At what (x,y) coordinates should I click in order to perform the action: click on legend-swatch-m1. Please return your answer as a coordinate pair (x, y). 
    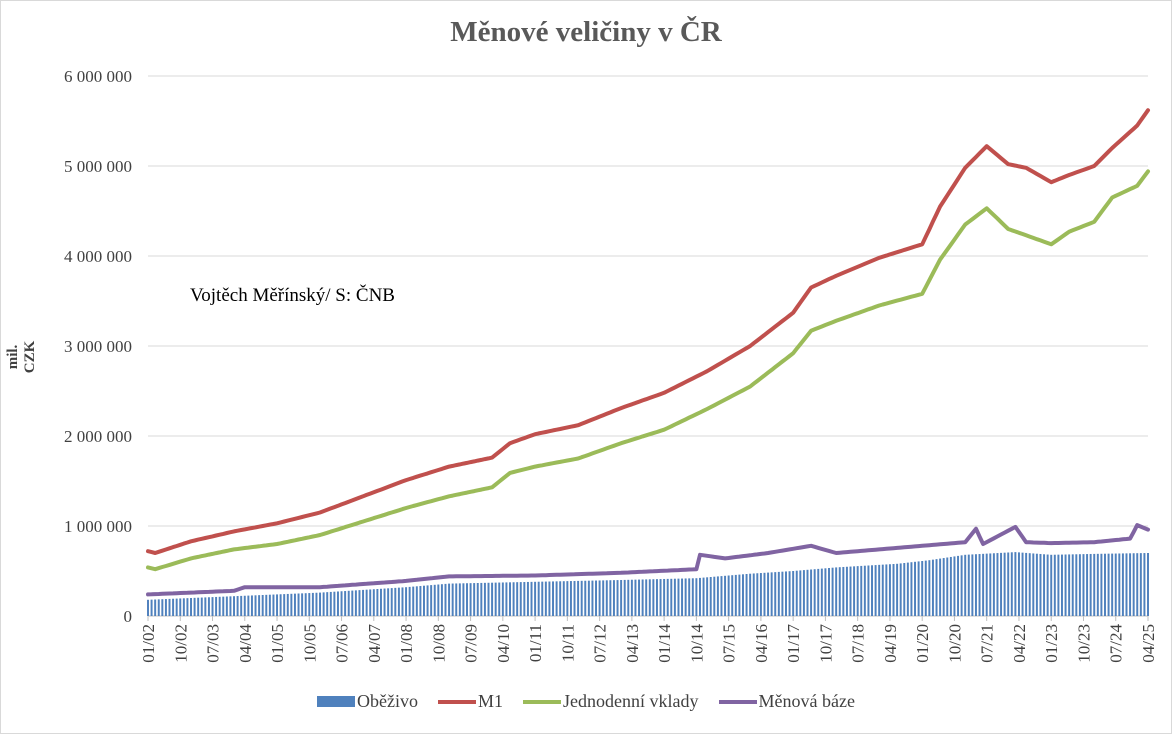
    Looking at the image, I should click on (457, 701).